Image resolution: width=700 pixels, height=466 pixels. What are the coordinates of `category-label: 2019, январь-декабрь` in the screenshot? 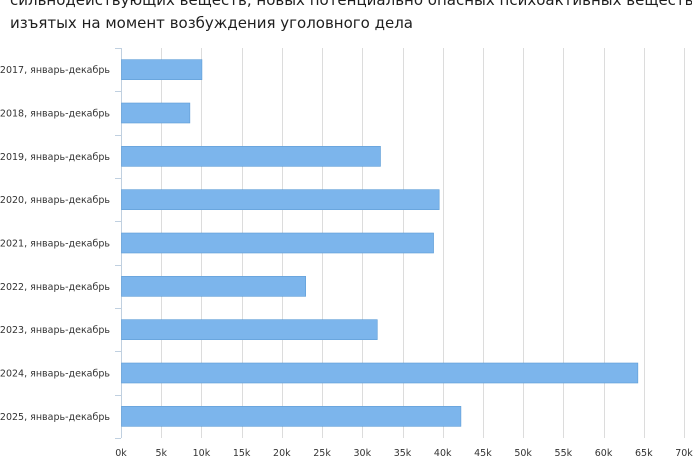 It's located at (55, 157).